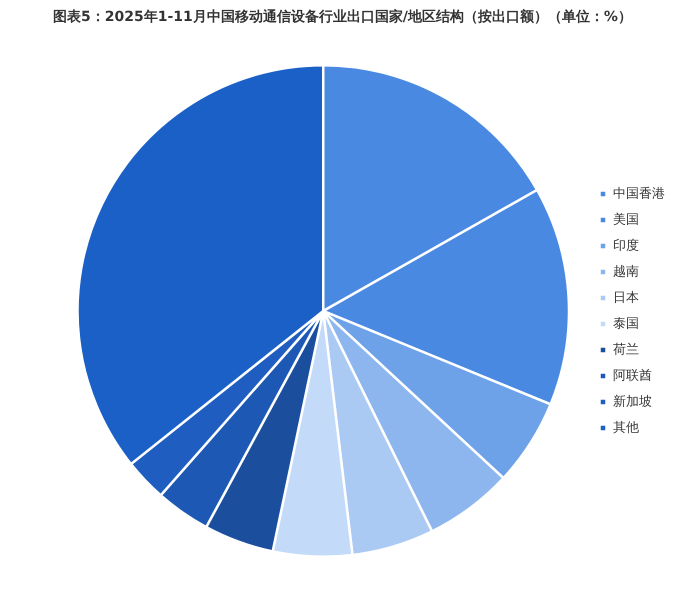 This screenshot has width=685, height=600. Describe the element at coordinates (626, 350) in the screenshot. I see `legend-label: 荷兰` at that location.